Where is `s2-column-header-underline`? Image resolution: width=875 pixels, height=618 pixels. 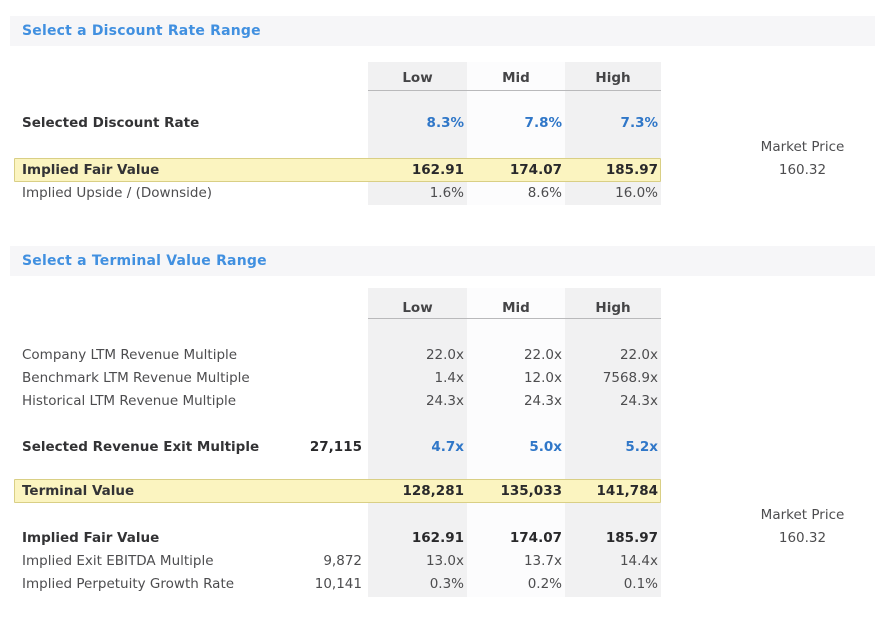 s2-column-header-underline is located at coordinates (514, 318).